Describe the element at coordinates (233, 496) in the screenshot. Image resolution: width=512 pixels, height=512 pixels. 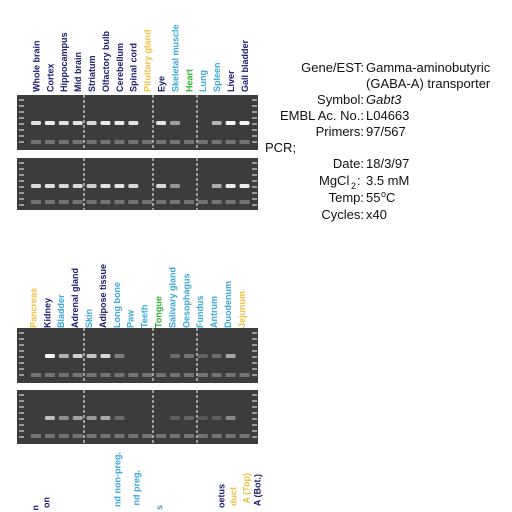
I see `lane-label: duct` at that location.